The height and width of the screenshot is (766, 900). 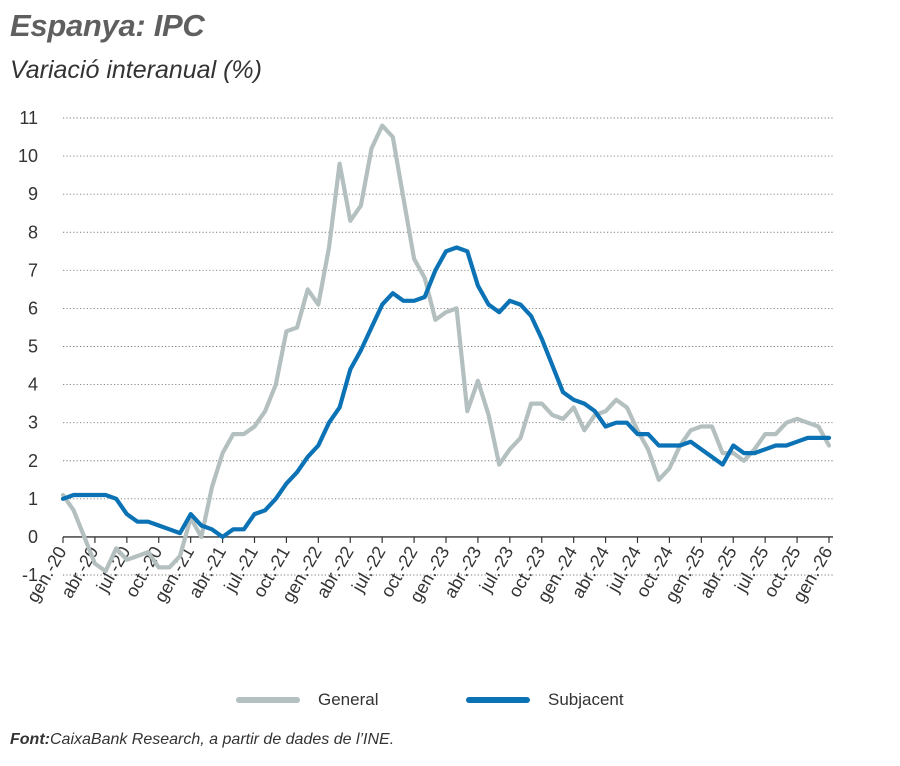 What do you see at coordinates (136, 70) in the screenshot?
I see `chart-subtitle: Variació interanual (%)` at bounding box center [136, 70].